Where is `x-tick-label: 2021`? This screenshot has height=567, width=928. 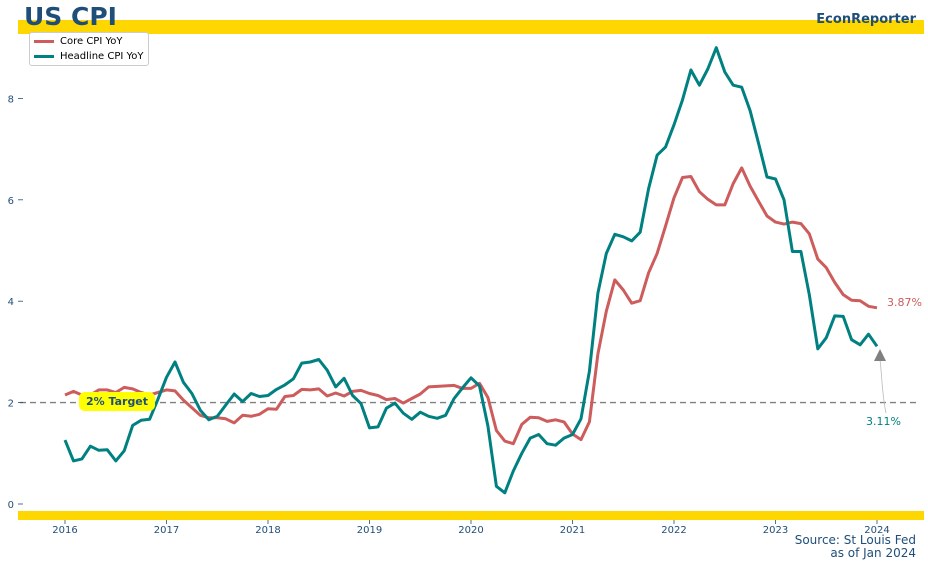
x-tick-label: 2021 is located at coordinates (572, 530).